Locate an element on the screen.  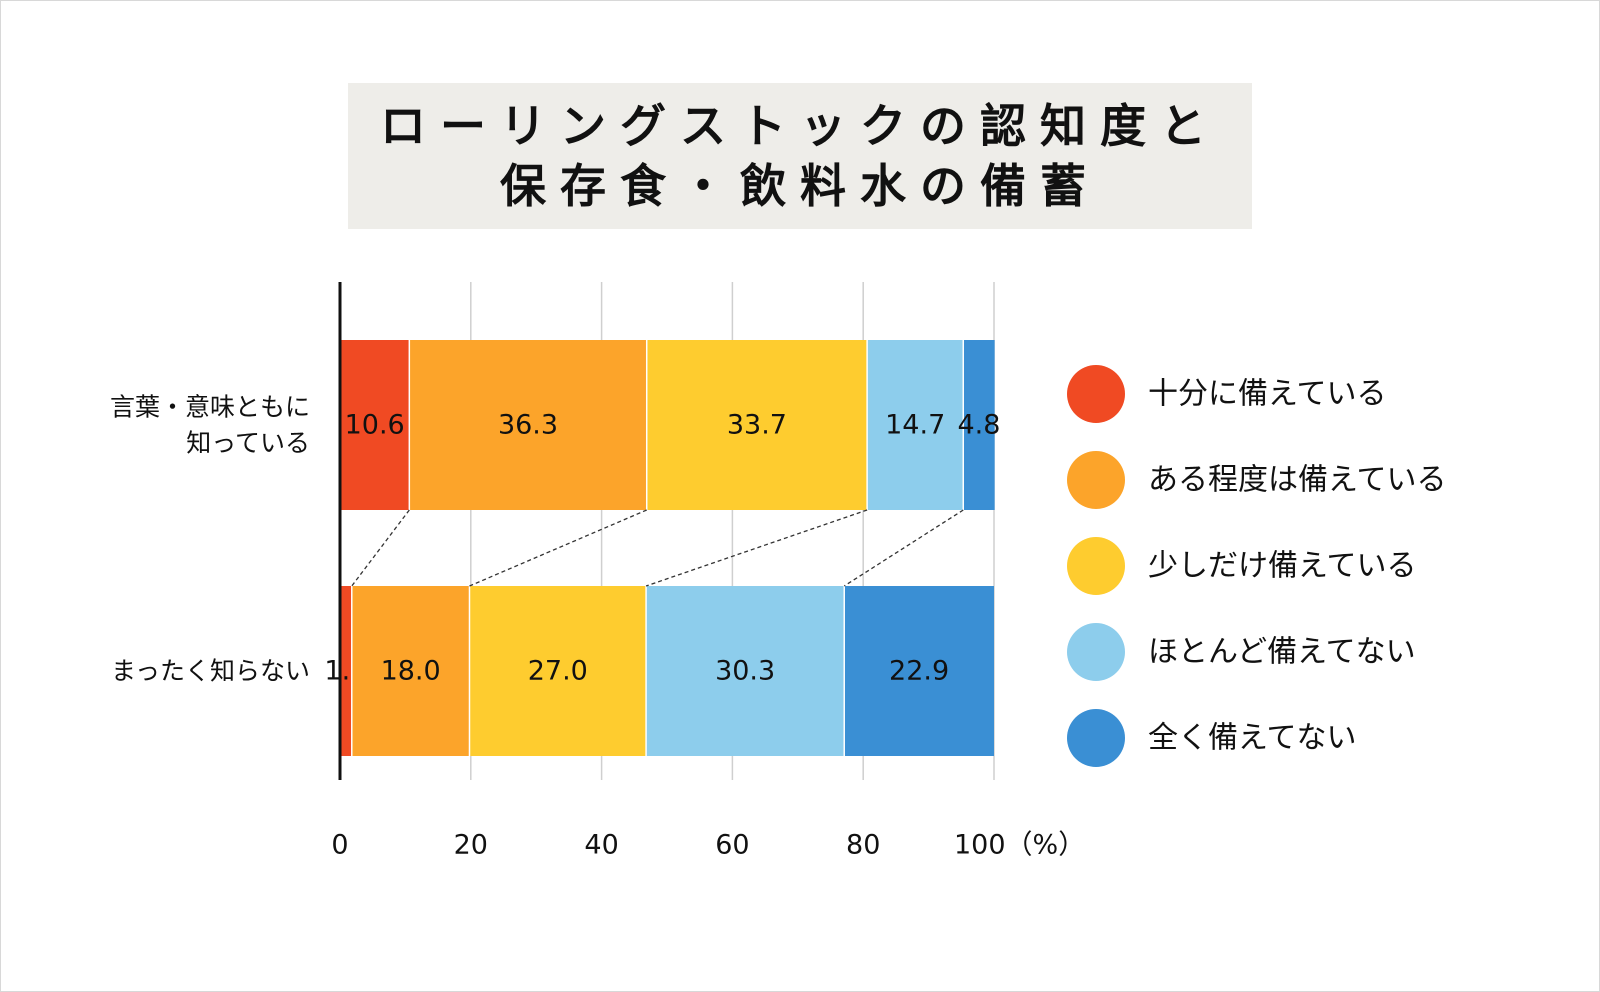
value-label: 22.9 is located at coordinates (919, 671).